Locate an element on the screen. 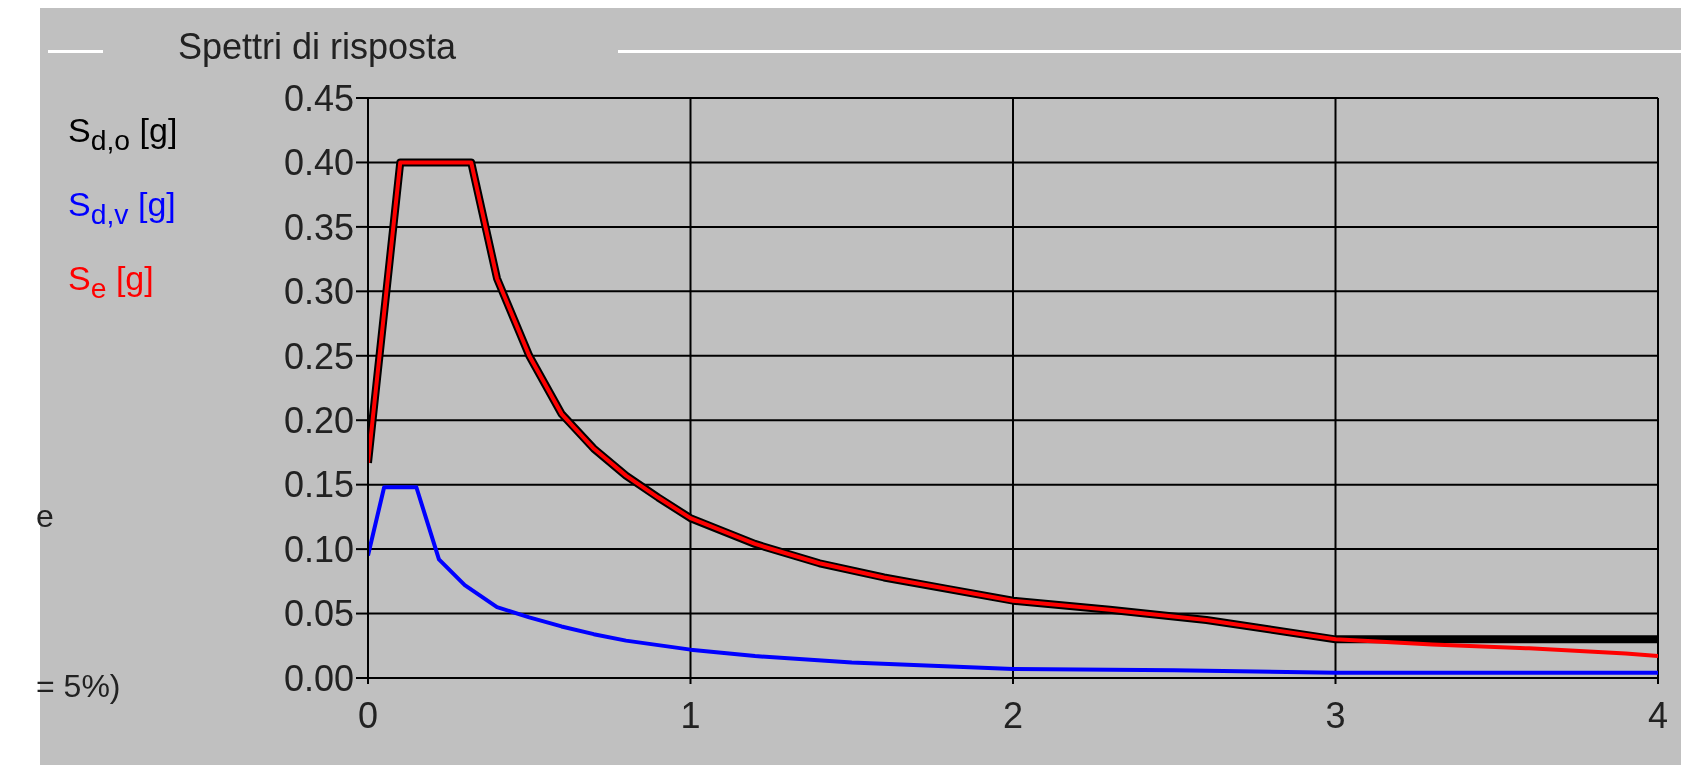 The width and height of the screenshot is (1689, 773). text: e is located at coordinates (45, 516).